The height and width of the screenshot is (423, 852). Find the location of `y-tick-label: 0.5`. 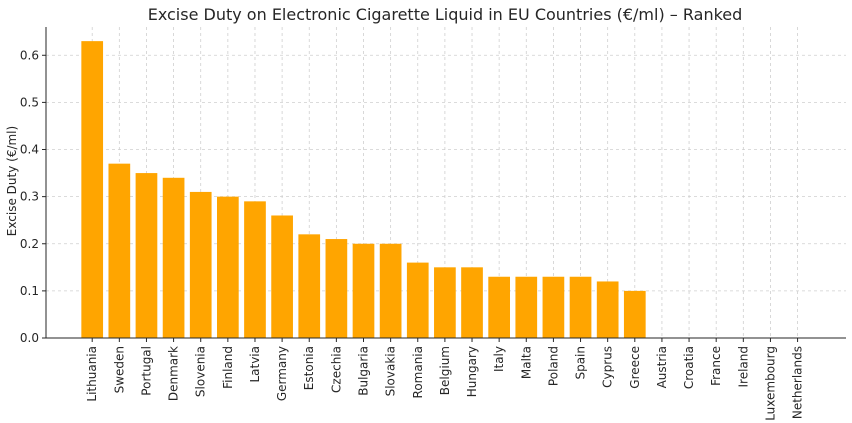

y-tick-label: 0.5 is located at coordinates (29, 102).